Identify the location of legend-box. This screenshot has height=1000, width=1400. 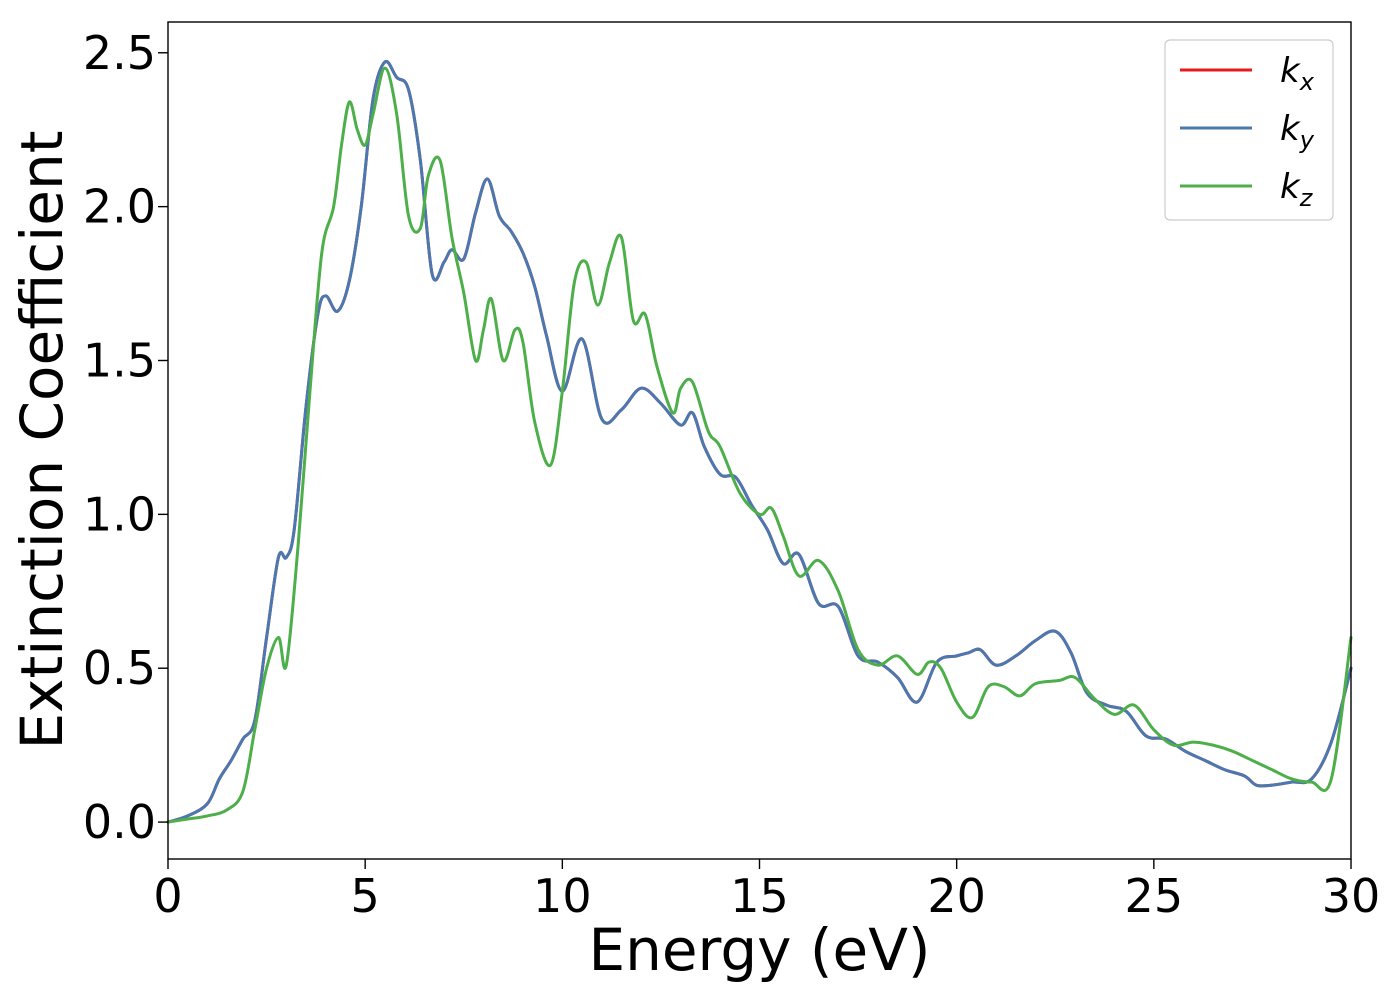
(1249, 130).